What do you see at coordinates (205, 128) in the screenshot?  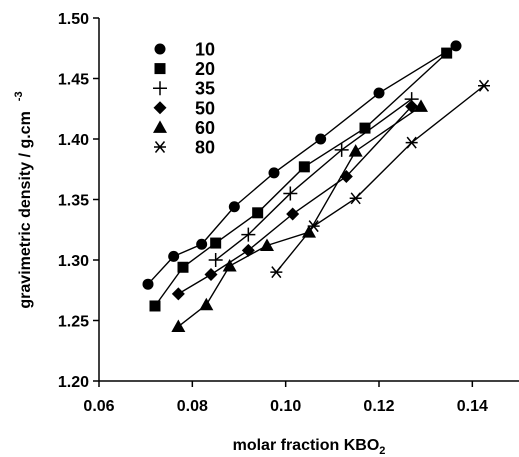 I see `legend-label-60: 60` at bounding box center [205, 128].